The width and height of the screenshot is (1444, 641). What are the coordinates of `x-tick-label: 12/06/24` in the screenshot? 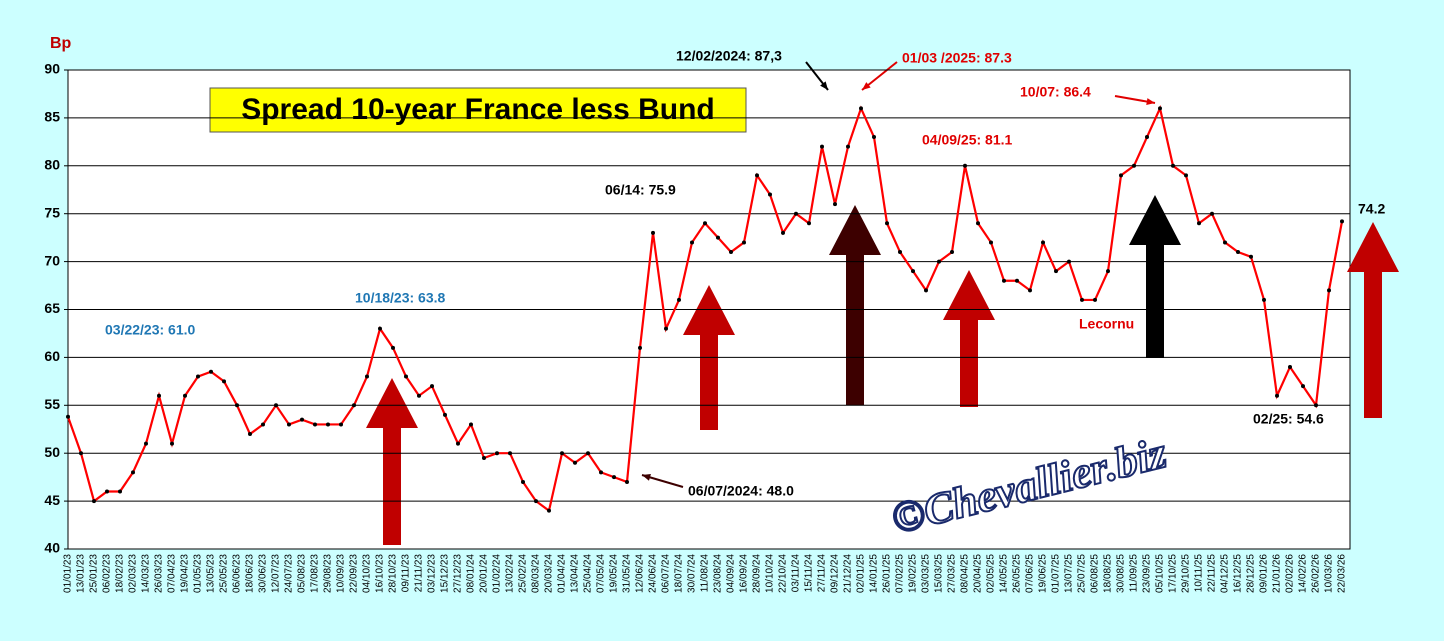 It's located at (640, 573).